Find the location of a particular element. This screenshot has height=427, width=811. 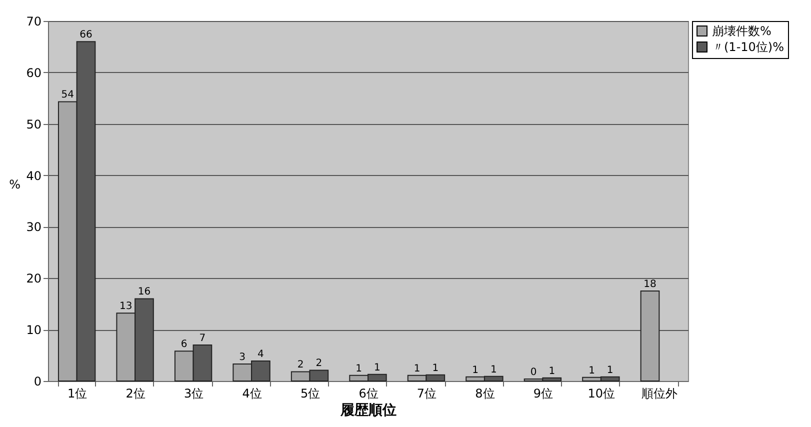

x-tick-label: 4位 is located at coordinates (252, 393).